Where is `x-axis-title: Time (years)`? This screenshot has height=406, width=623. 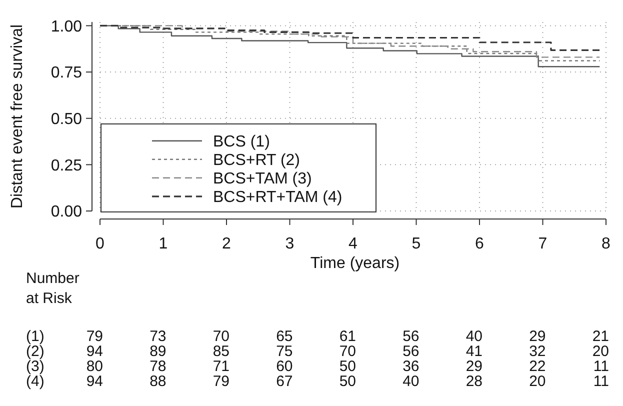
x-axis-title: Time (years) is located at coordinates (355, 263).